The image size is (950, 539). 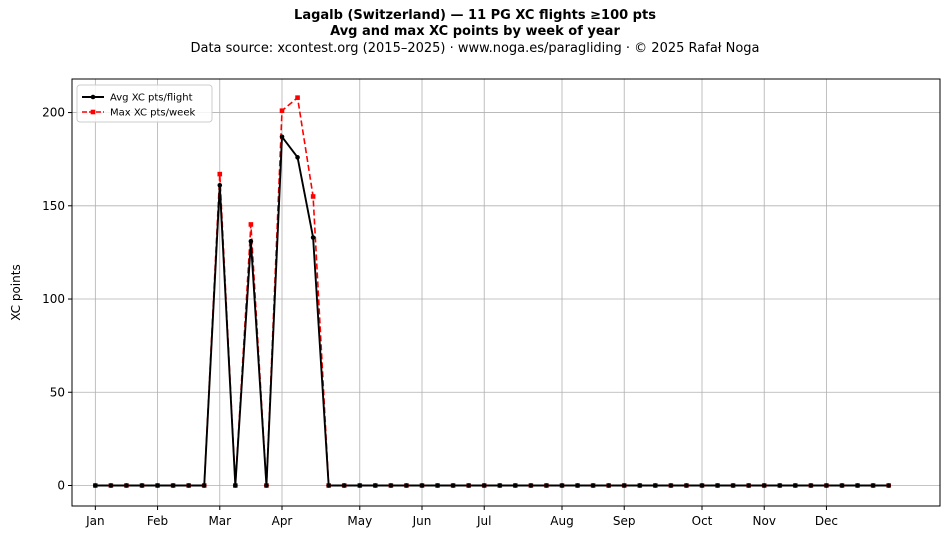 I want to click on x-tick-label: May, so click(x=359, y=521).